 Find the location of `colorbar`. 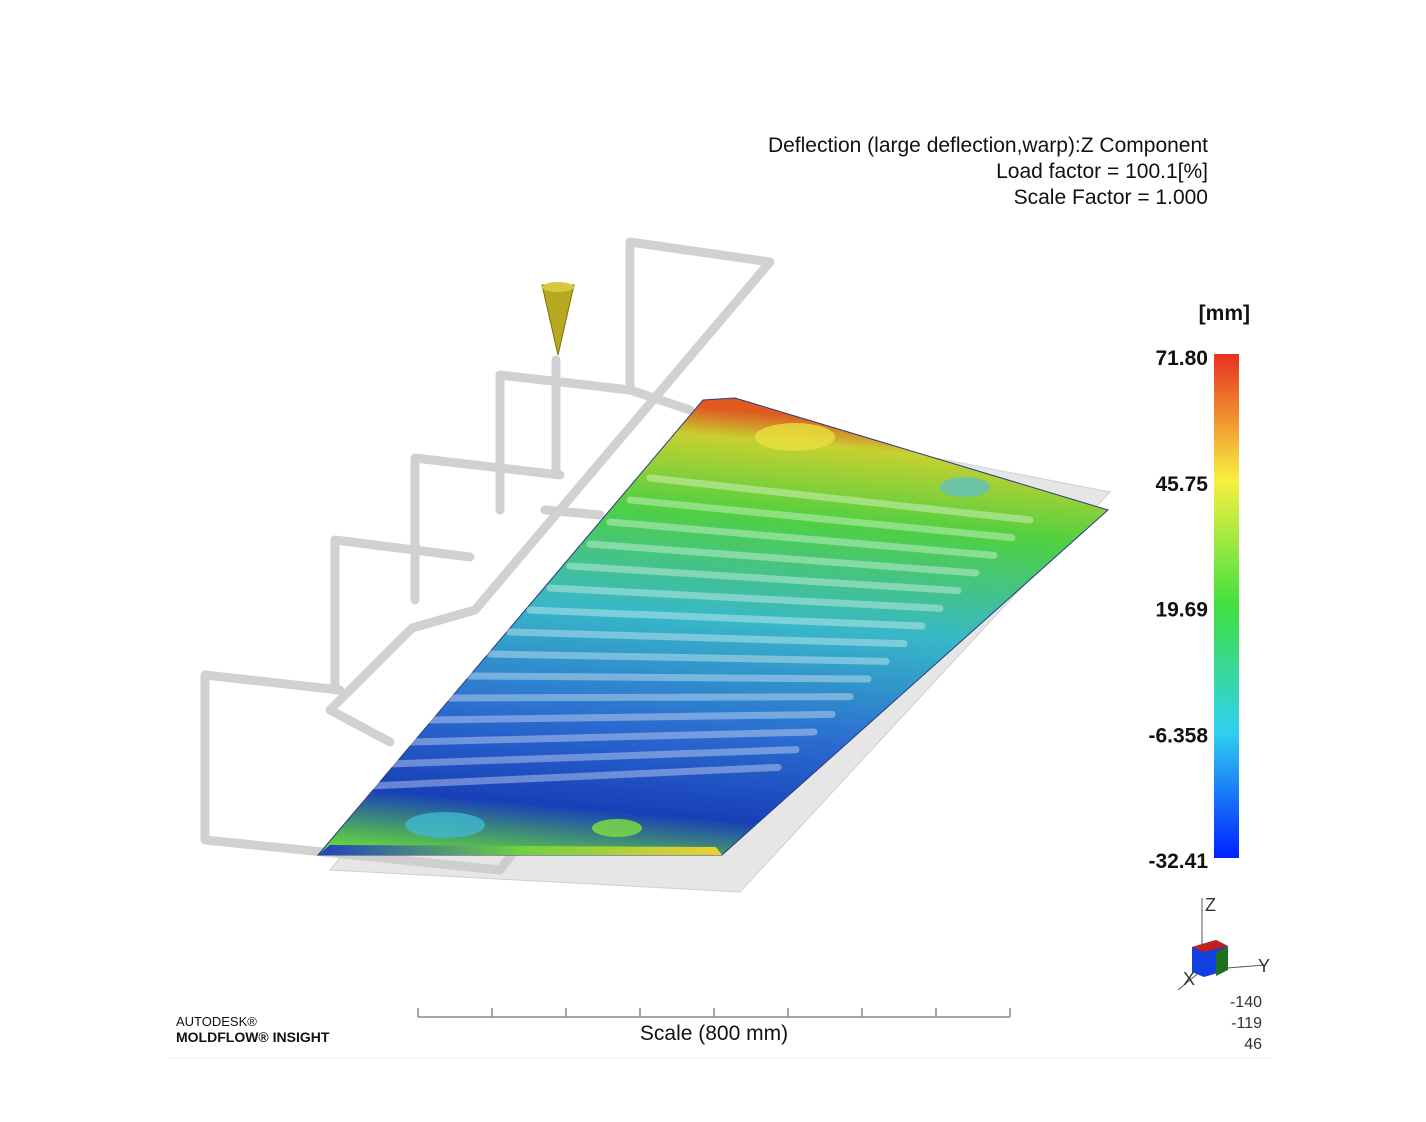

colorbar is located at coordinates (1226, 606).